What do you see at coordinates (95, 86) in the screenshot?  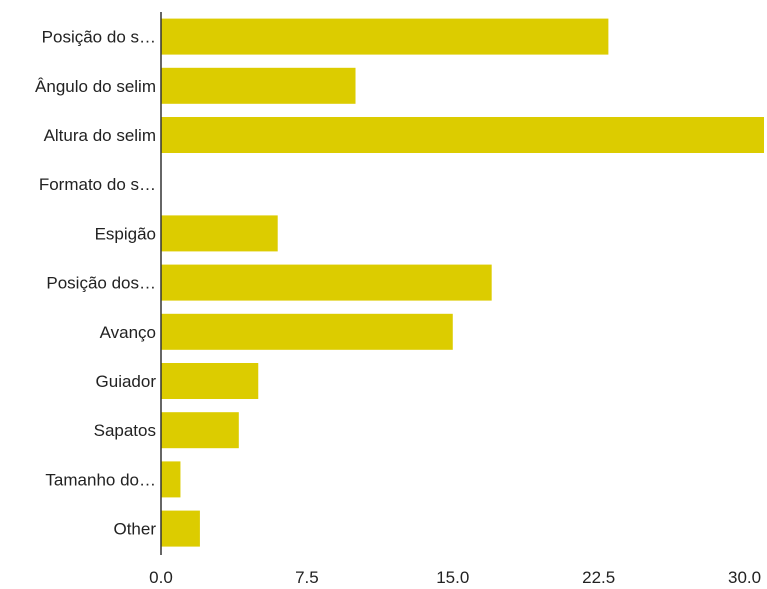 I see `category-label: Ângulo do selim` at bounding box center [95, 86].